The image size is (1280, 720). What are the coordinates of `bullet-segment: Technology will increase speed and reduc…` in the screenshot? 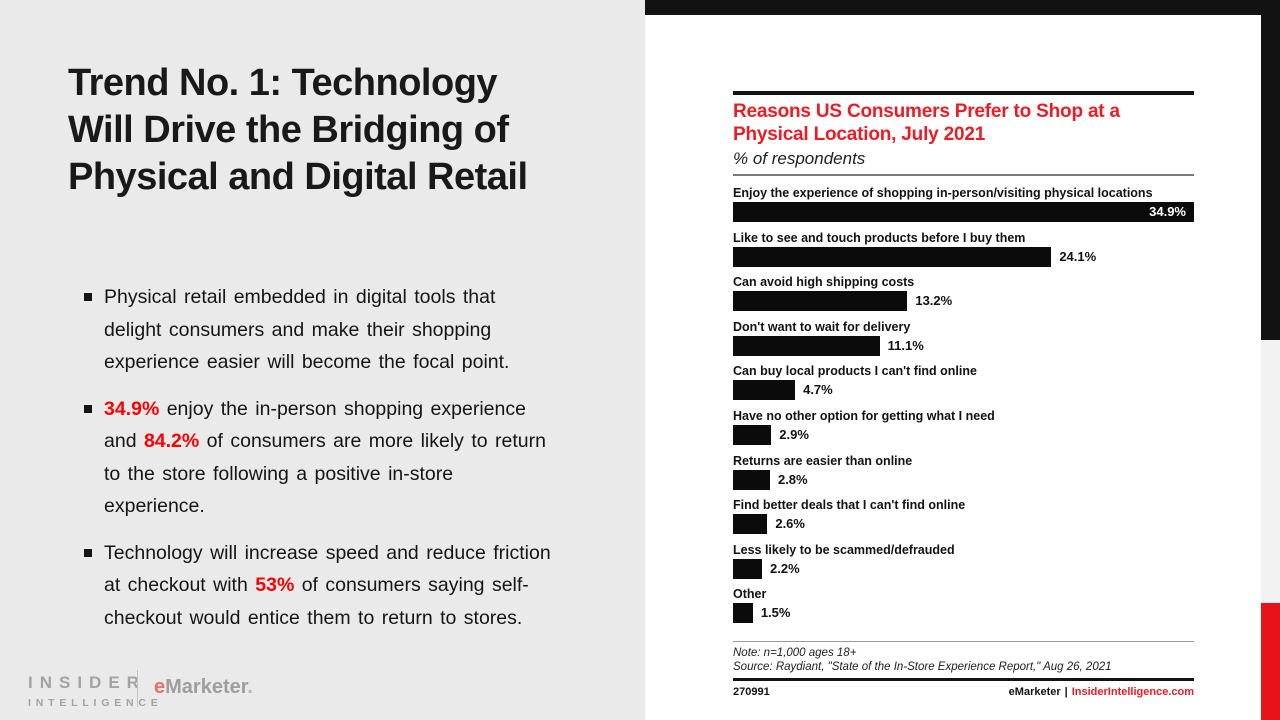 It's located at (327, 569).